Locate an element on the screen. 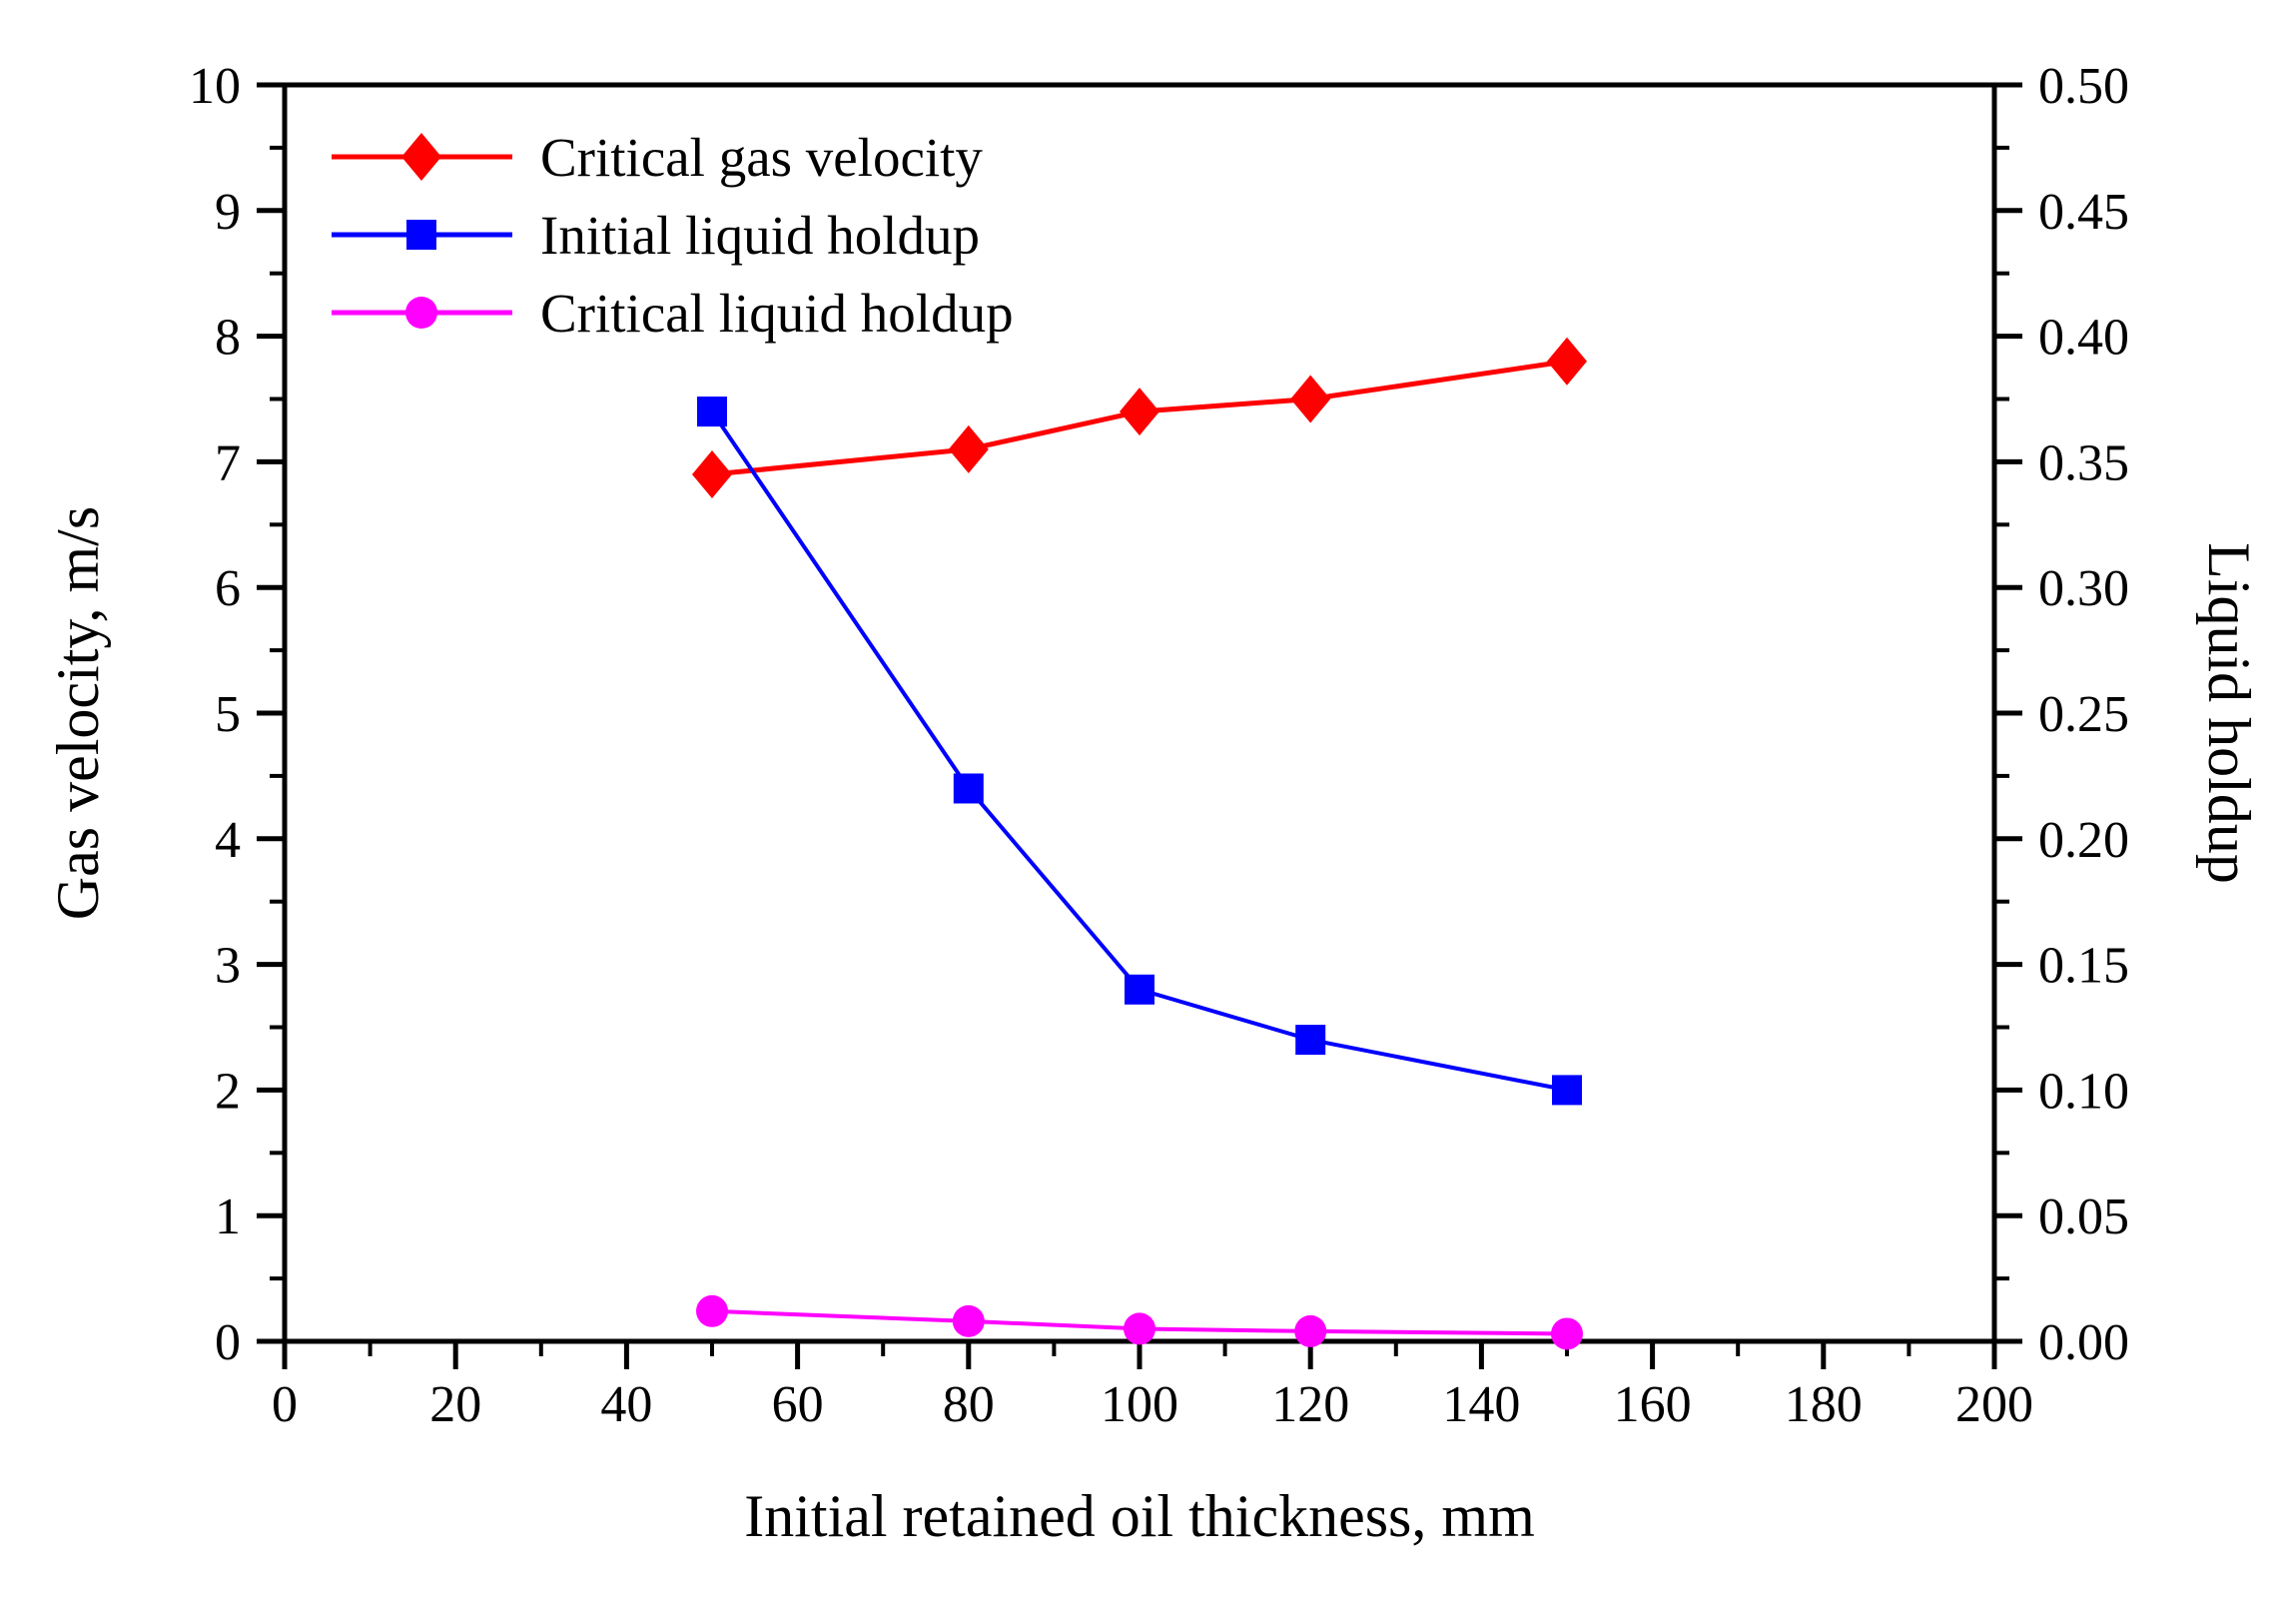 Image resolution: width=2296 pixels, height=1599 pixels. y-left-tick-label: 3 is located at coordinates (228, 966).